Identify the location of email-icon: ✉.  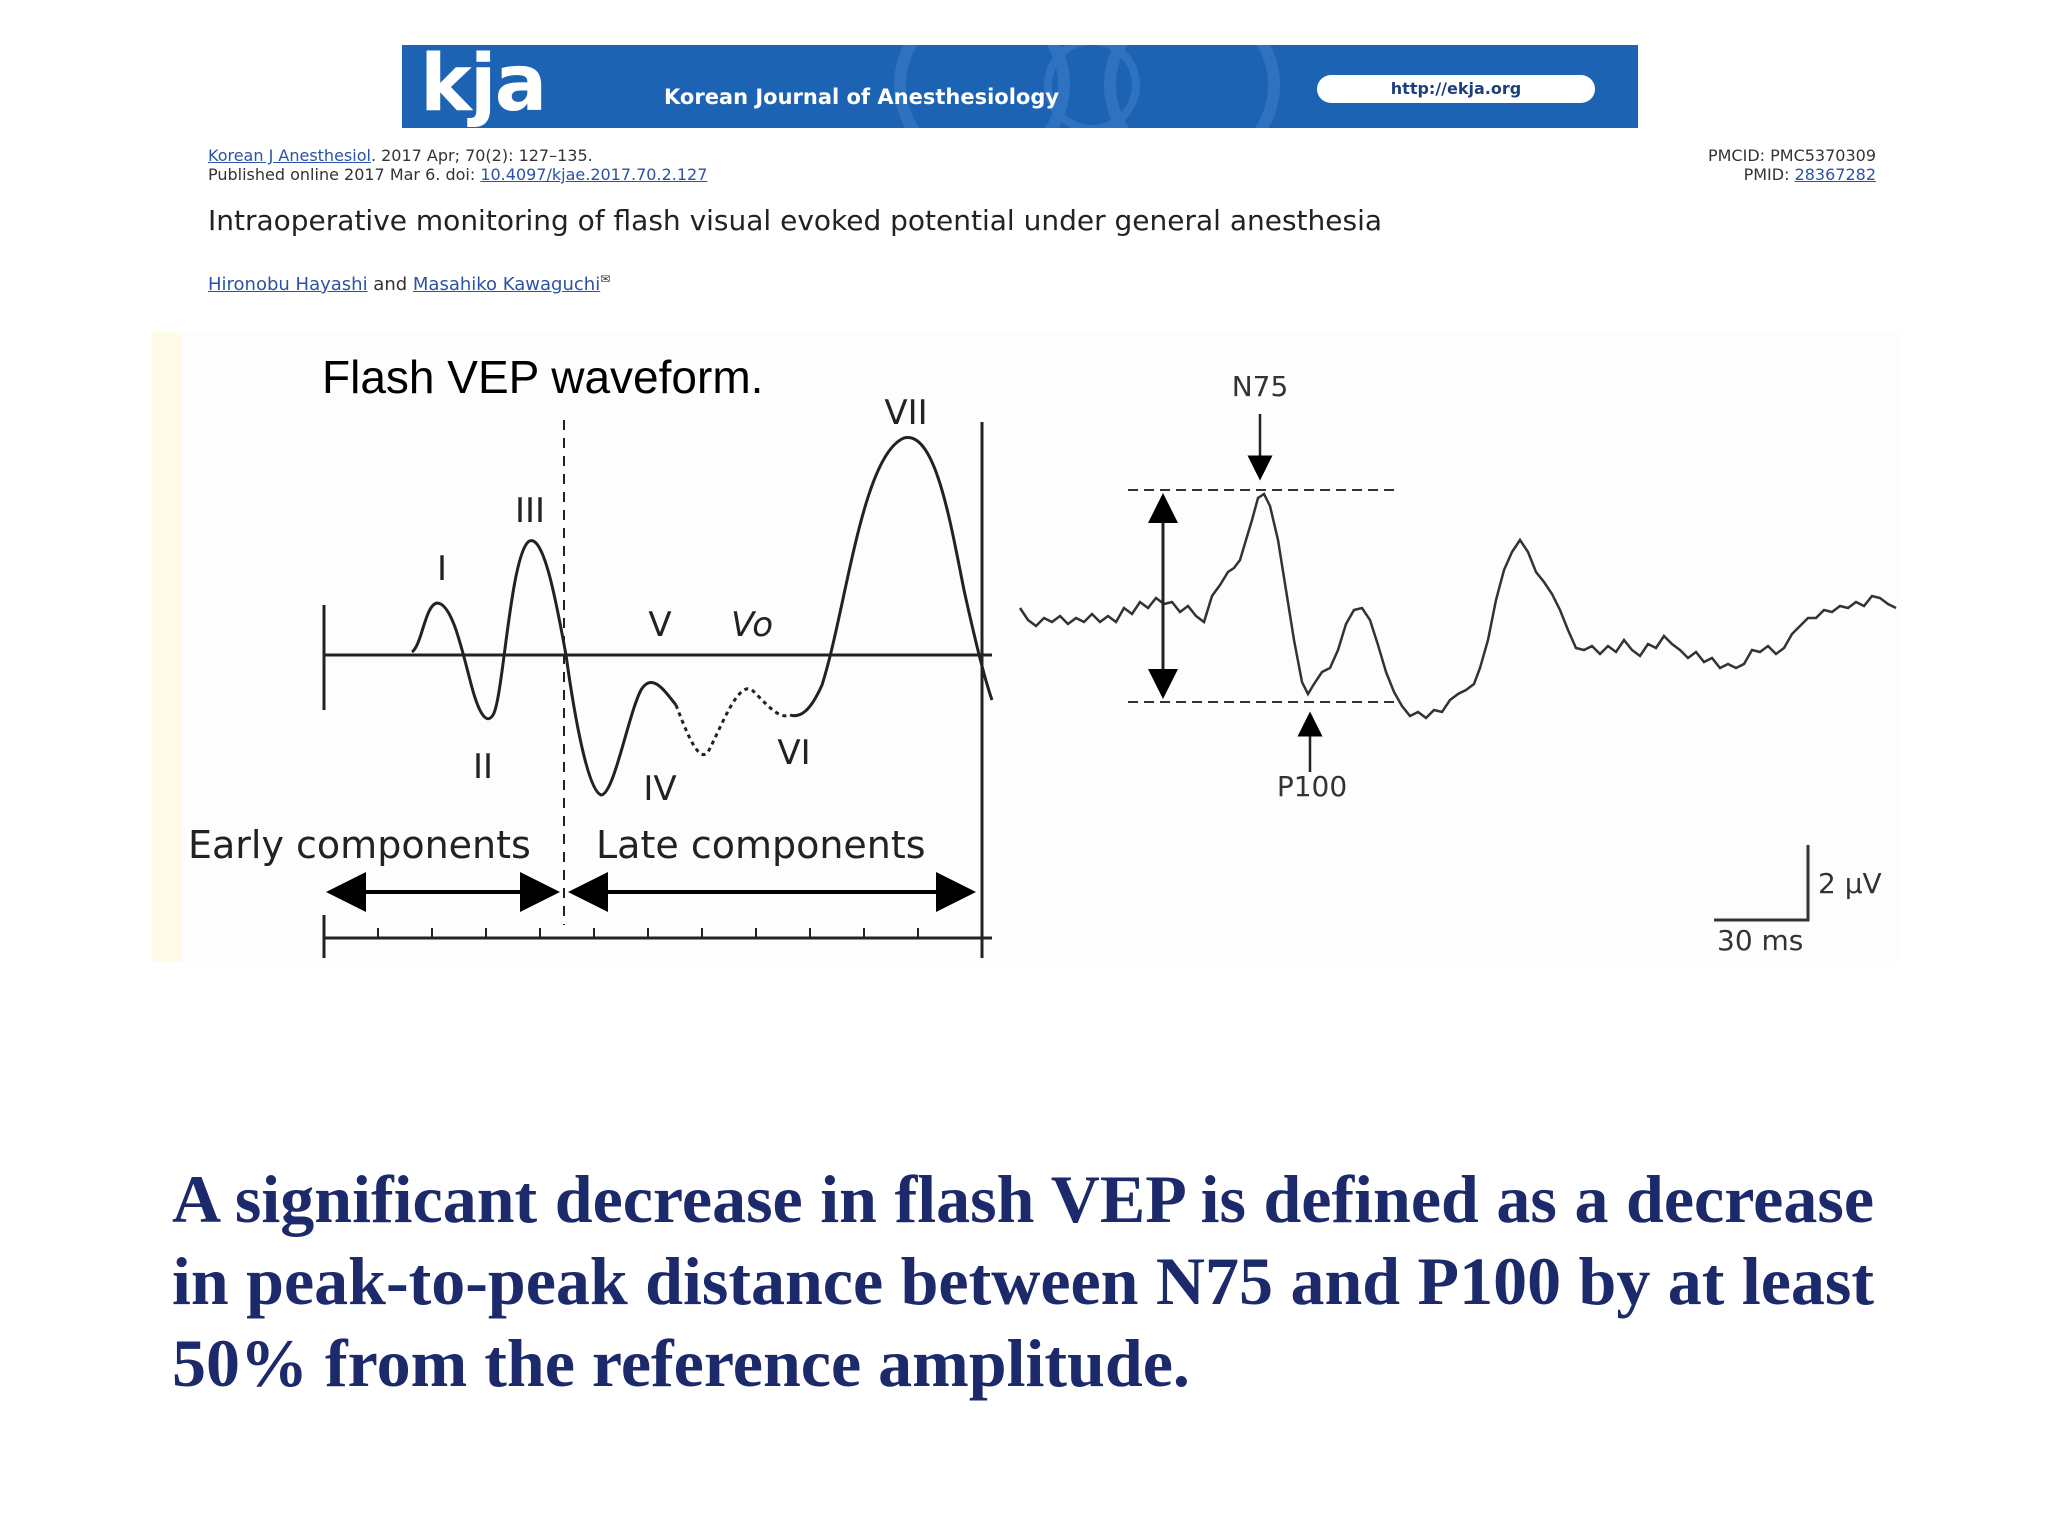
(605, 279).